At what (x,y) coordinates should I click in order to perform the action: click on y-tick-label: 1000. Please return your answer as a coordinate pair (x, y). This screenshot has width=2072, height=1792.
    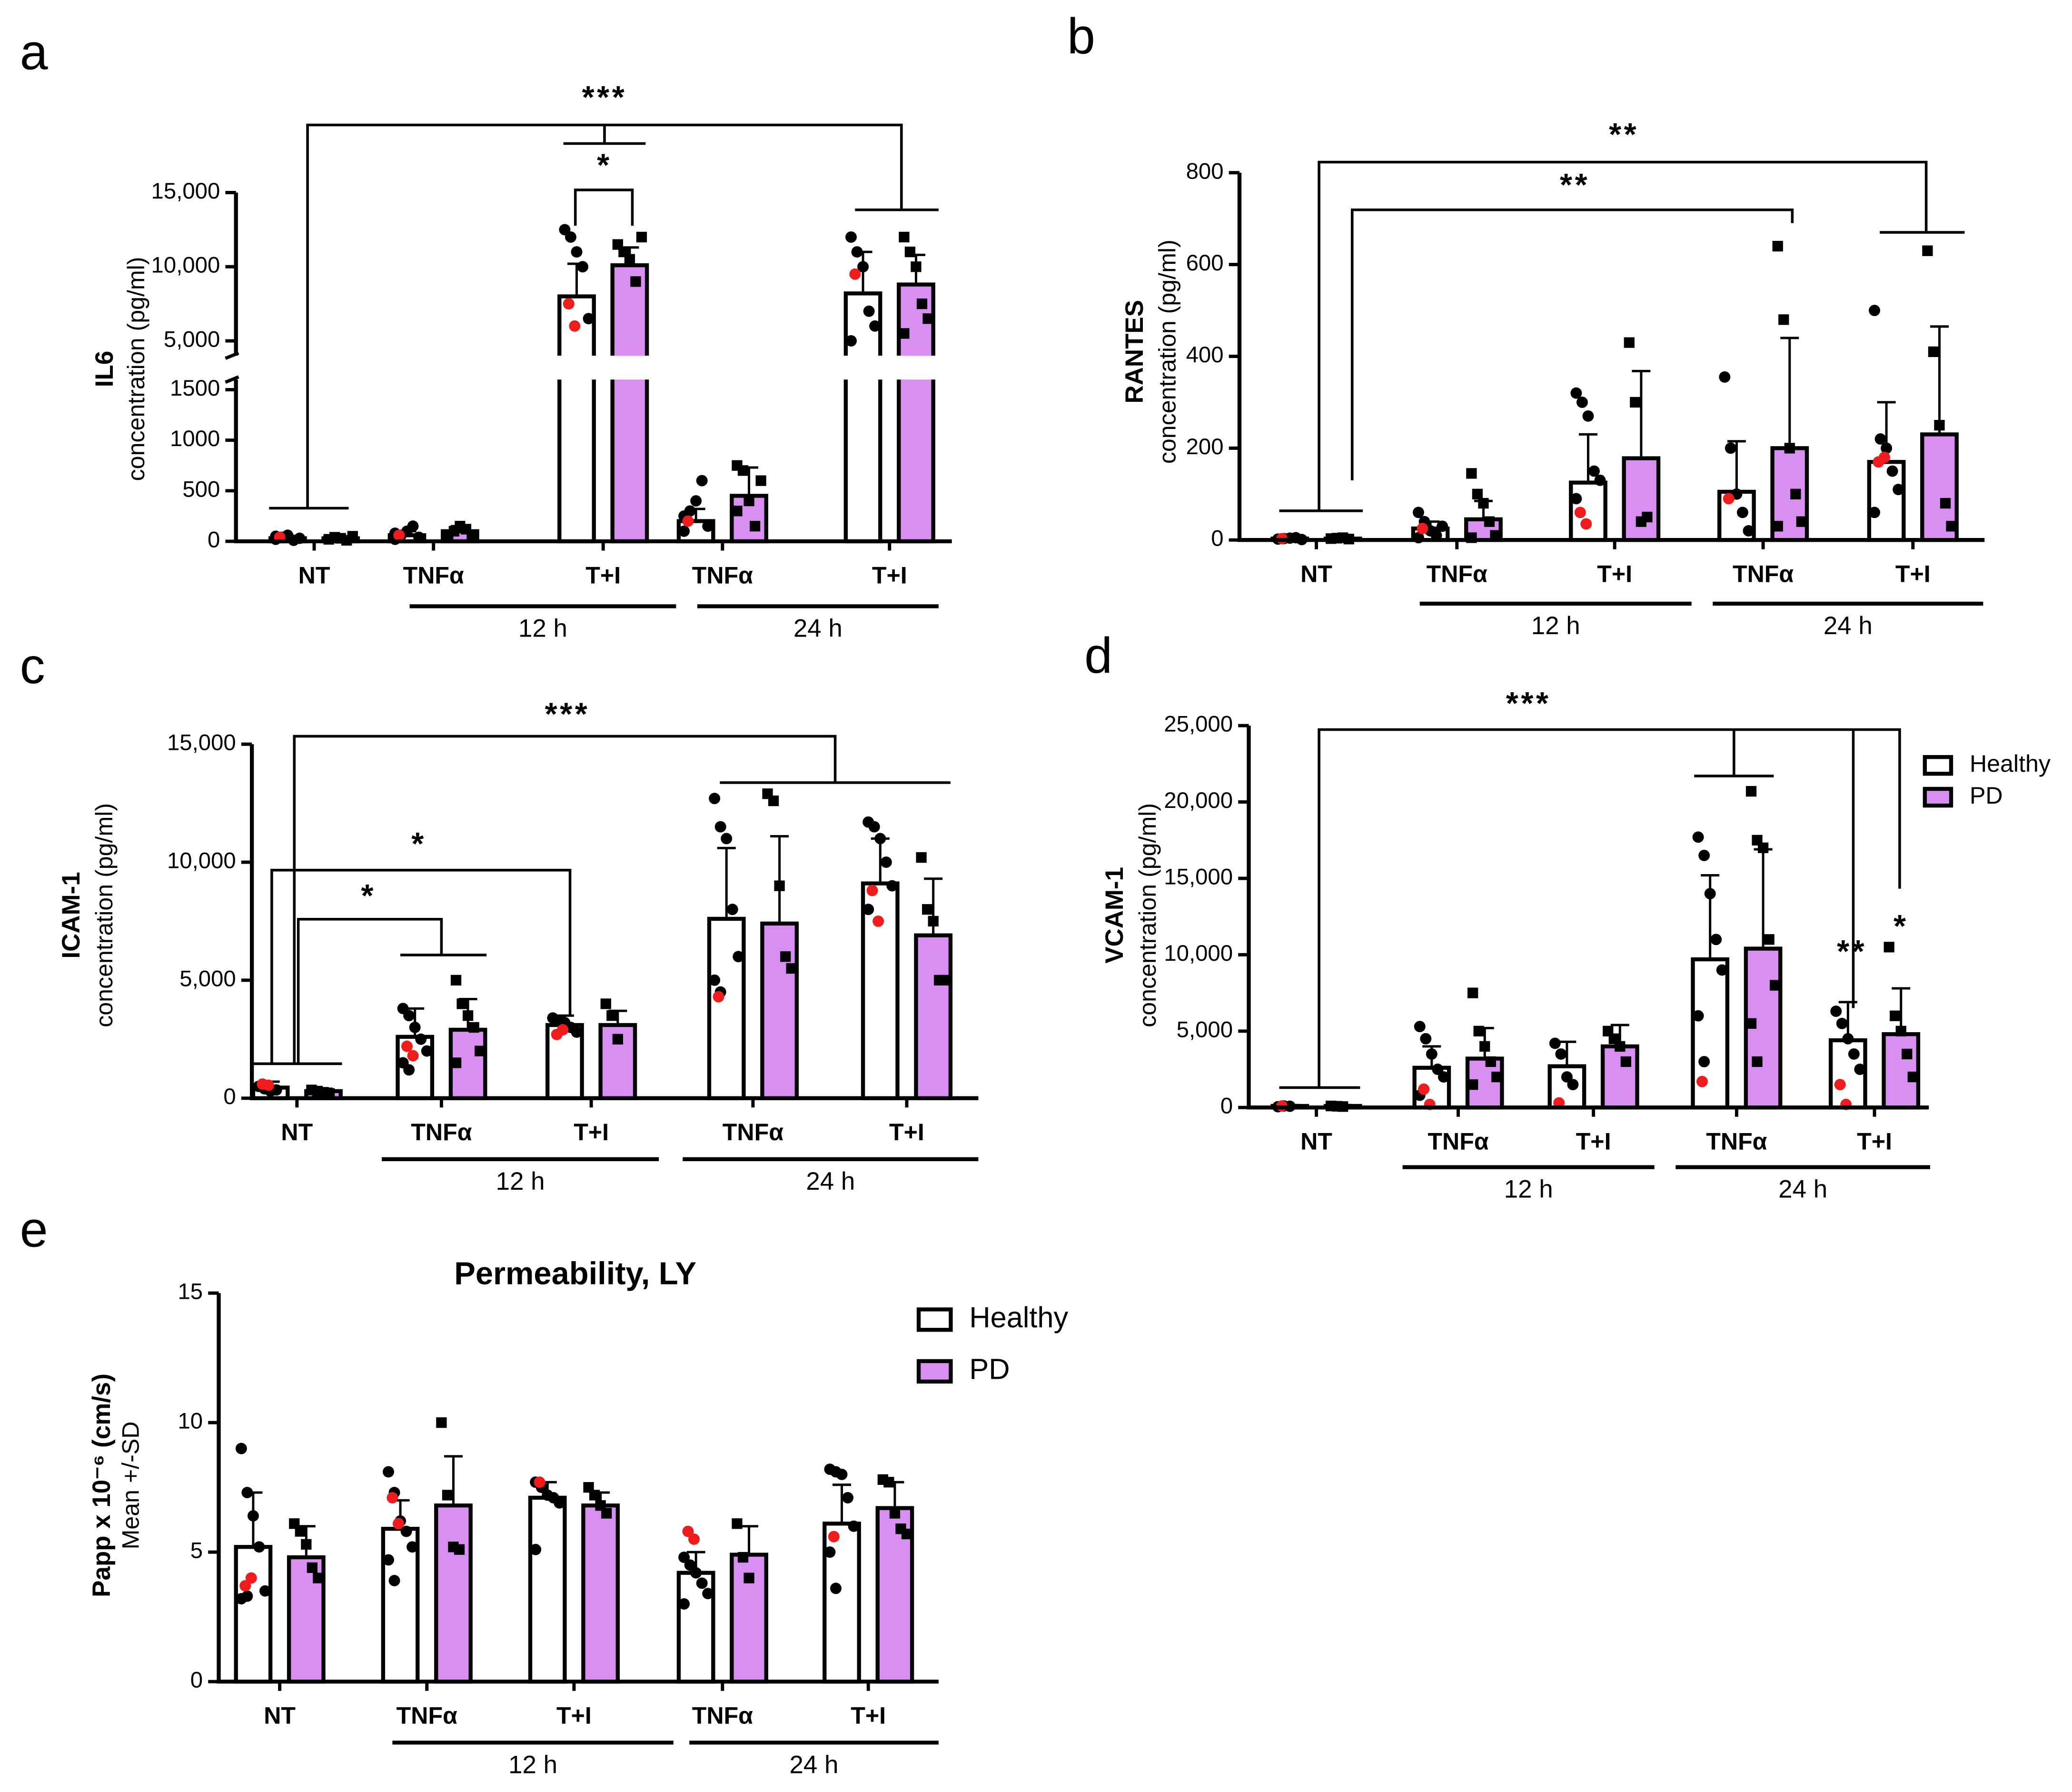
    Looking at the image, I should click on (195, 438).